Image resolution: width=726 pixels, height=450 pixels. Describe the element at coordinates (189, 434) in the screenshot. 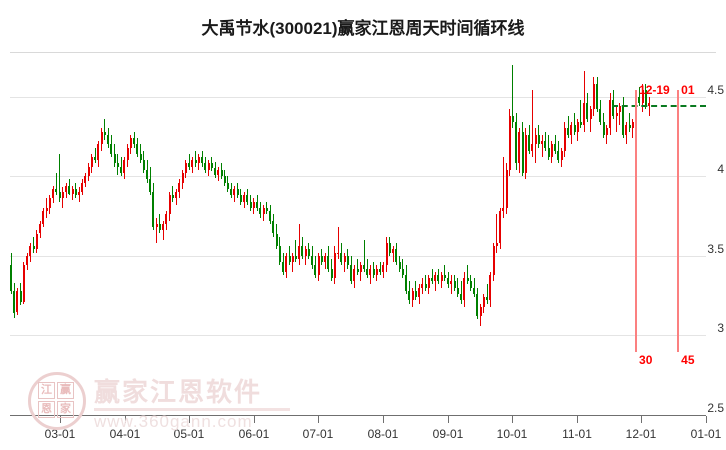

I see `x-axis-label: 05-01` at that location.